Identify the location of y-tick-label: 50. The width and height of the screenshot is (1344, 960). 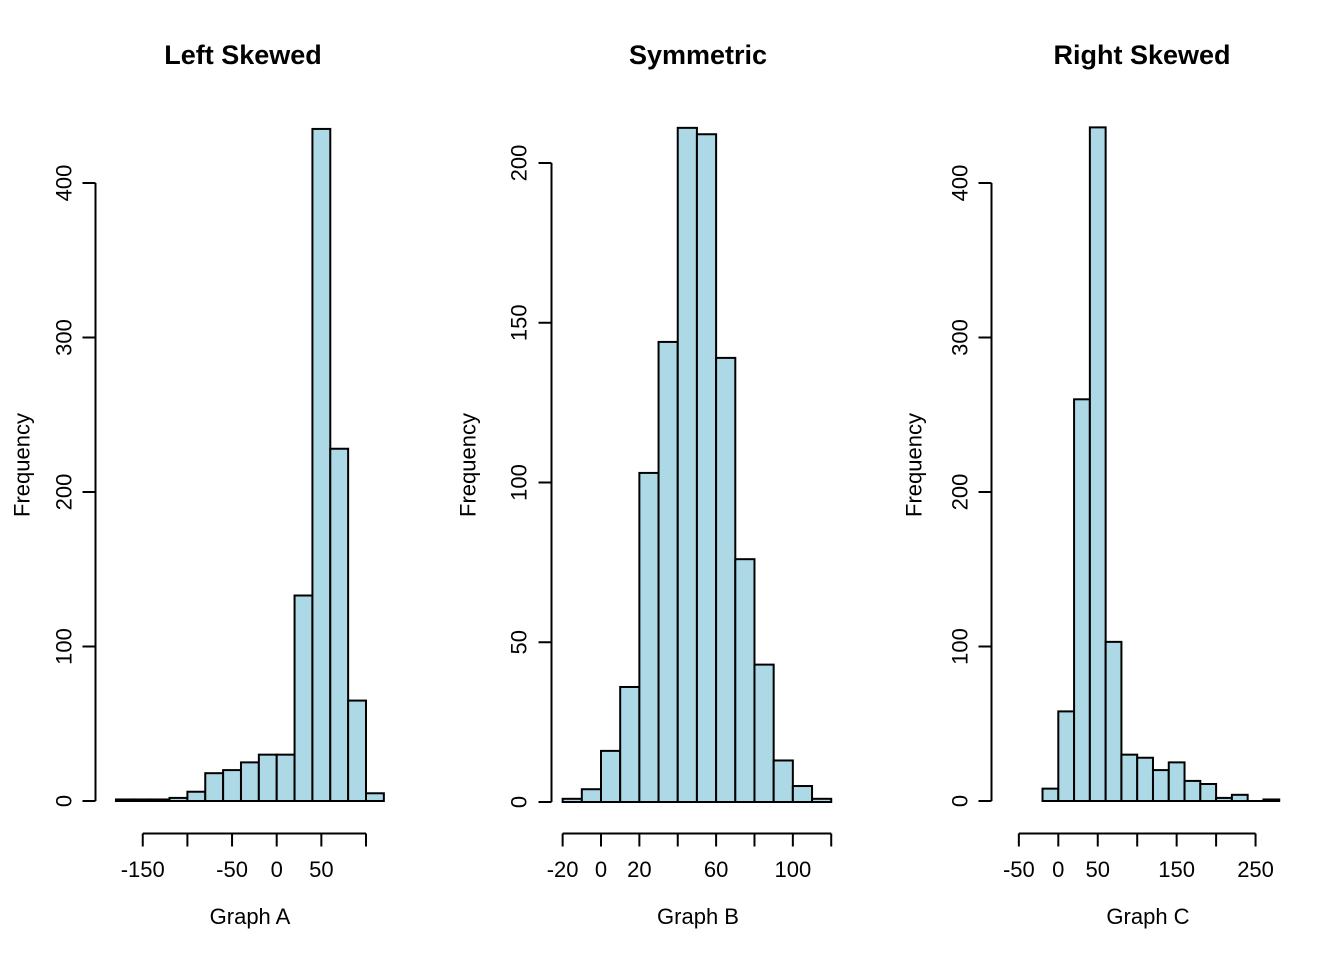
(519, 642).